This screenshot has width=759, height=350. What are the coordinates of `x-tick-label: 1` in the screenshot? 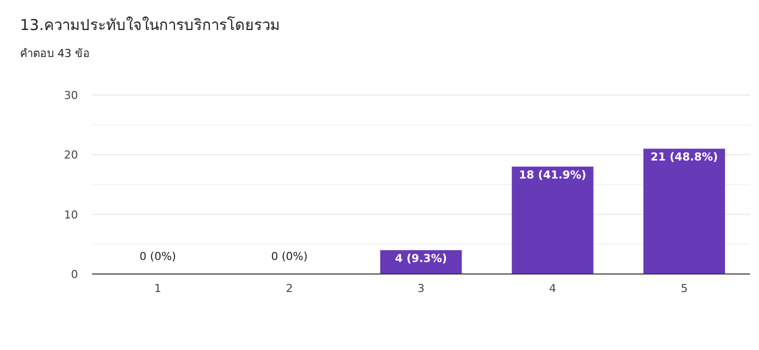 It's located at (158, 288).